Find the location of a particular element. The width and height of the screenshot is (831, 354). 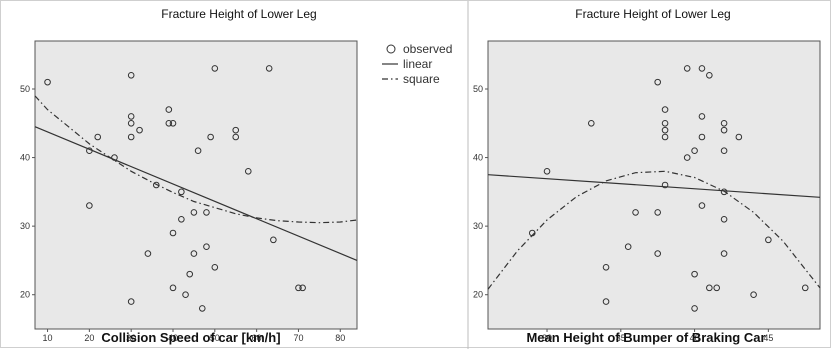

x-tick-label: 10 is located at coordinates (48, 338).